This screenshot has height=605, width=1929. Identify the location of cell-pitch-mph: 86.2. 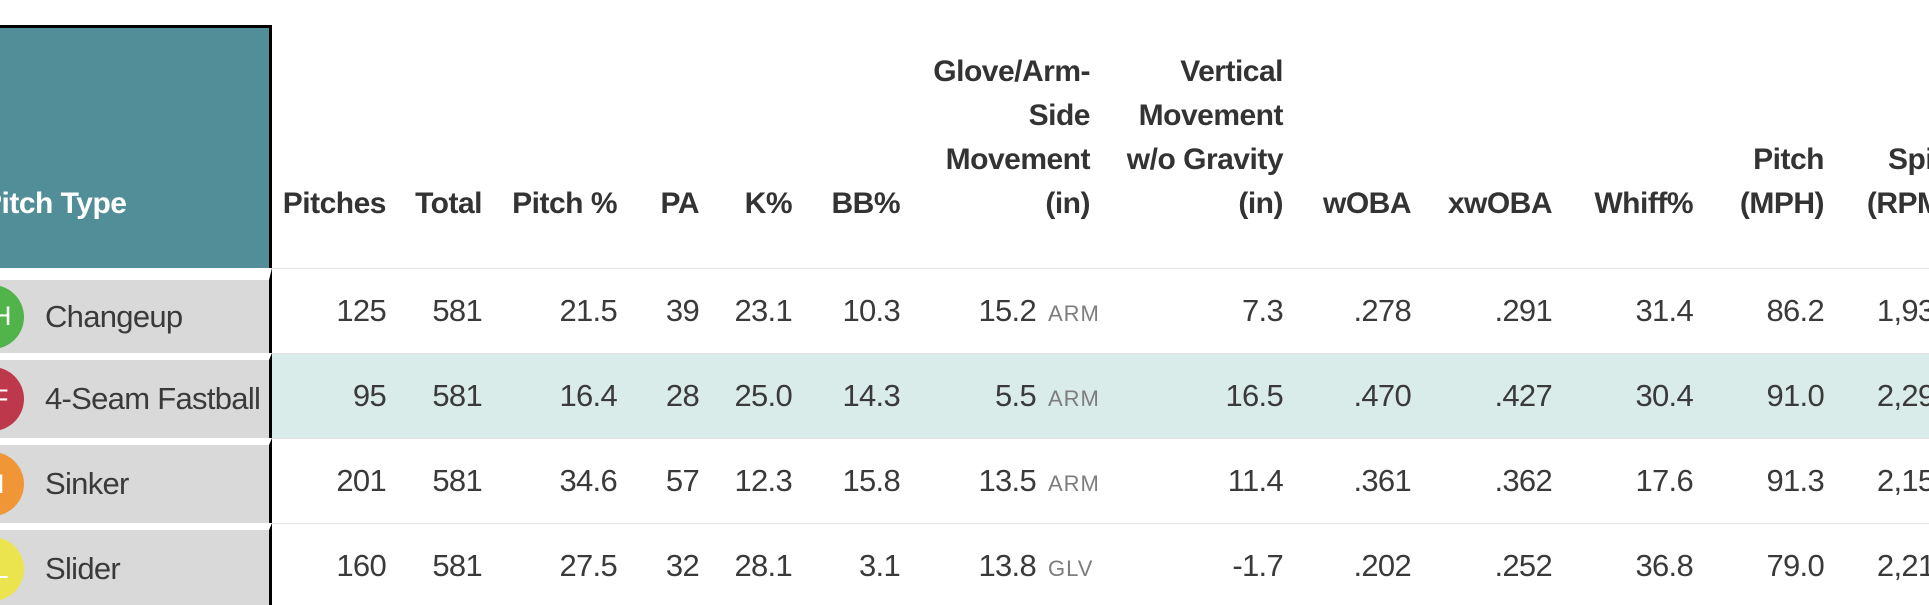
(1772, 310).